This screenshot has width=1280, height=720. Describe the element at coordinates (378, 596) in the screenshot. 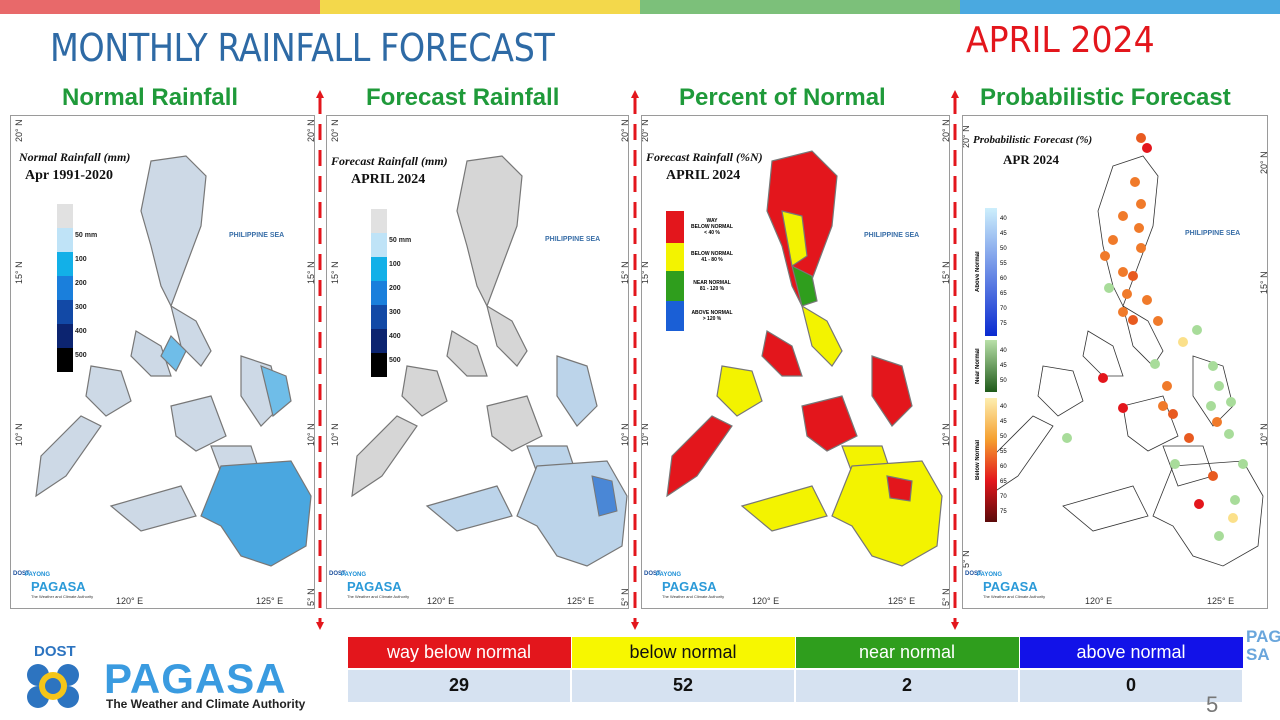

I see `logo-tagline: The Weather and Climate Authority` at that location.